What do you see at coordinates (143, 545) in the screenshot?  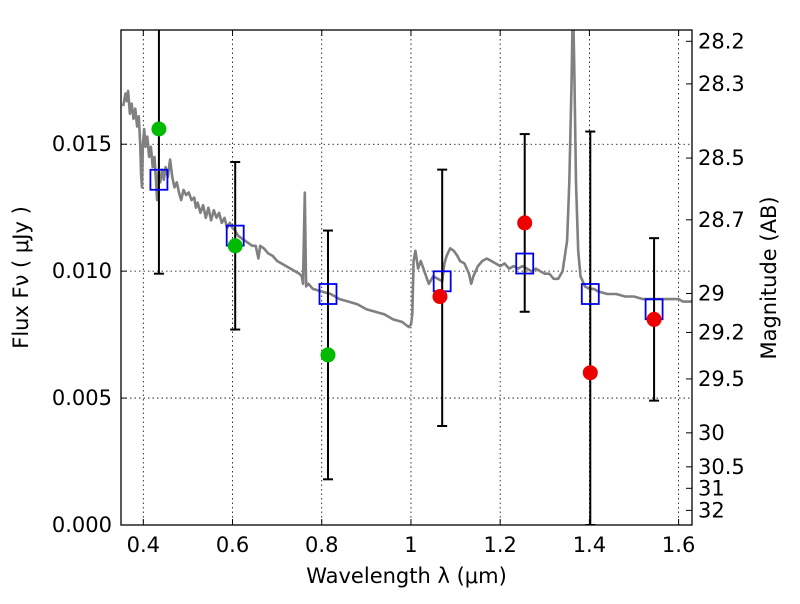 I see `x-tick-label: 0.4` at bounding box center [143, 545].